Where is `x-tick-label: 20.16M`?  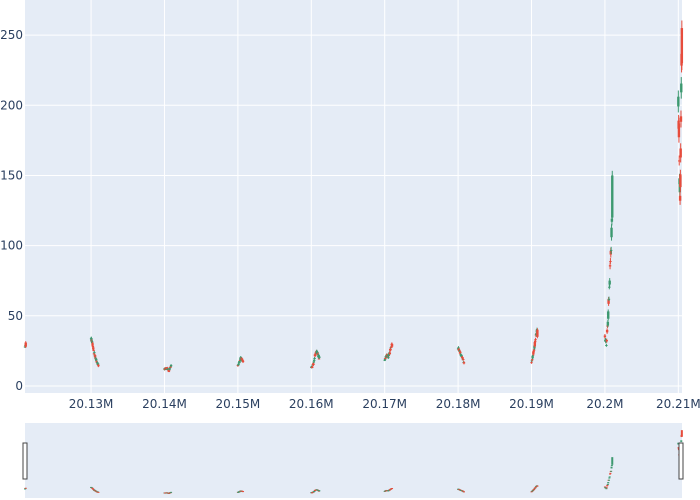 x-tick-label: 20.16M is located at coordinates (311, 404).